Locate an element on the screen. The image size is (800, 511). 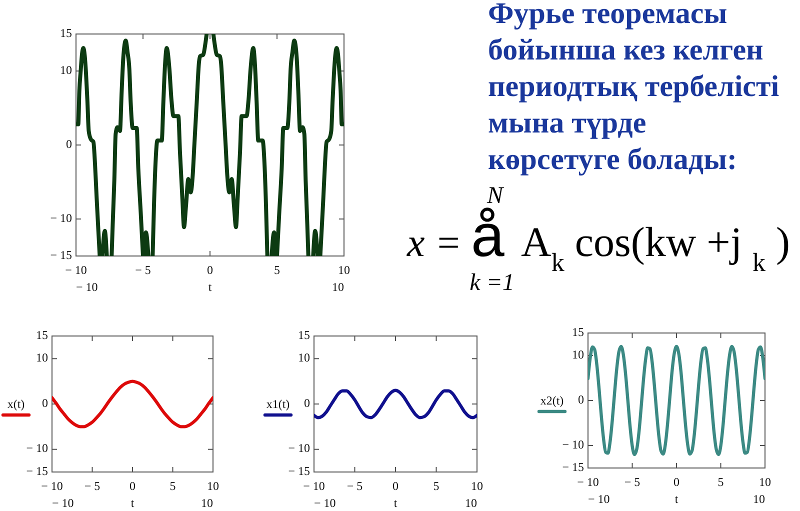
text: Фурье теоремасы бойынша кез келген периодтық тербелісті мына түрде көрсетуге болады: is located at coordinates (634, 88).